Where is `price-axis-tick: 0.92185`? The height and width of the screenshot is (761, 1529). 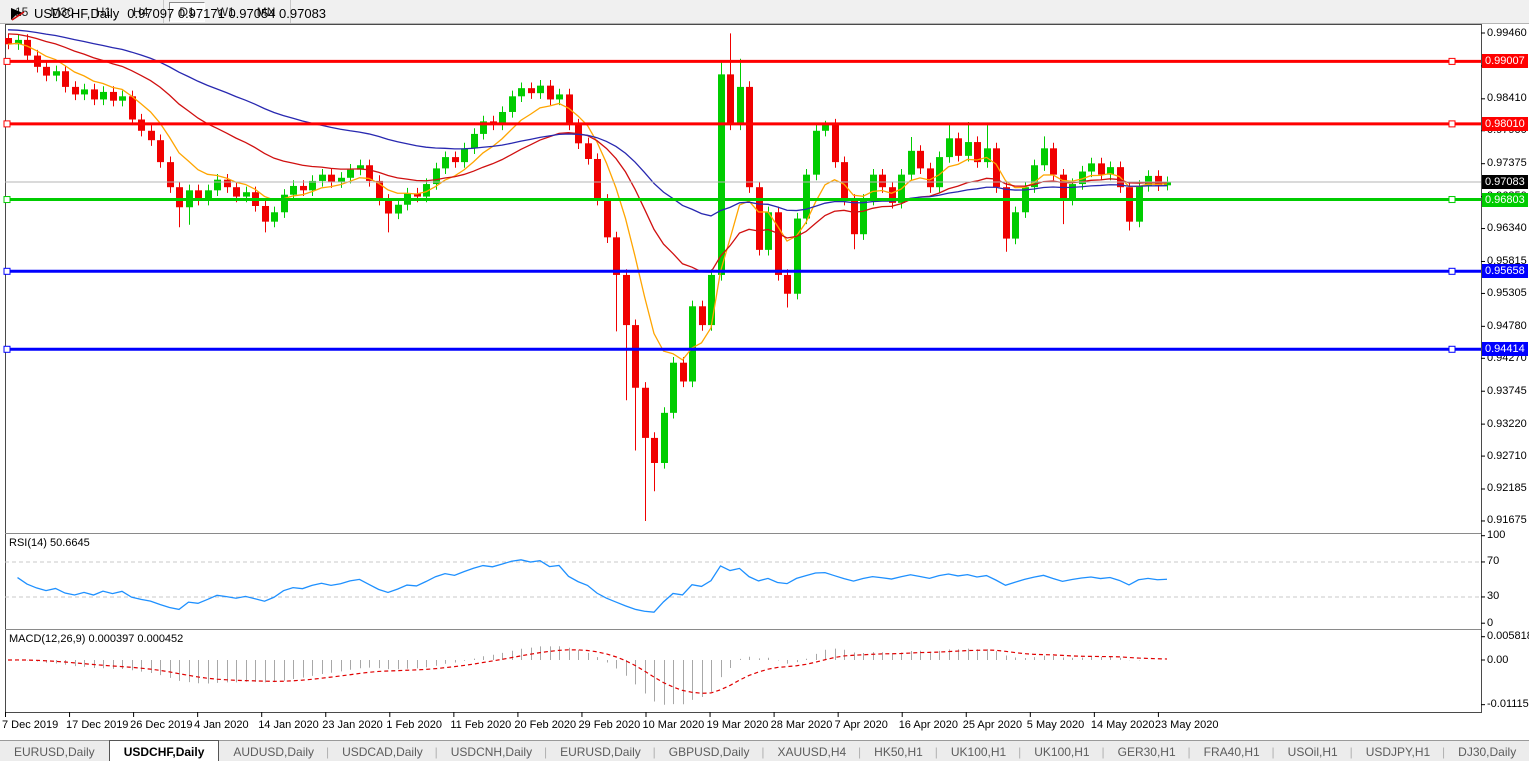
price-axis-tick: 0.92185 is located at coordinates (1507, 488).